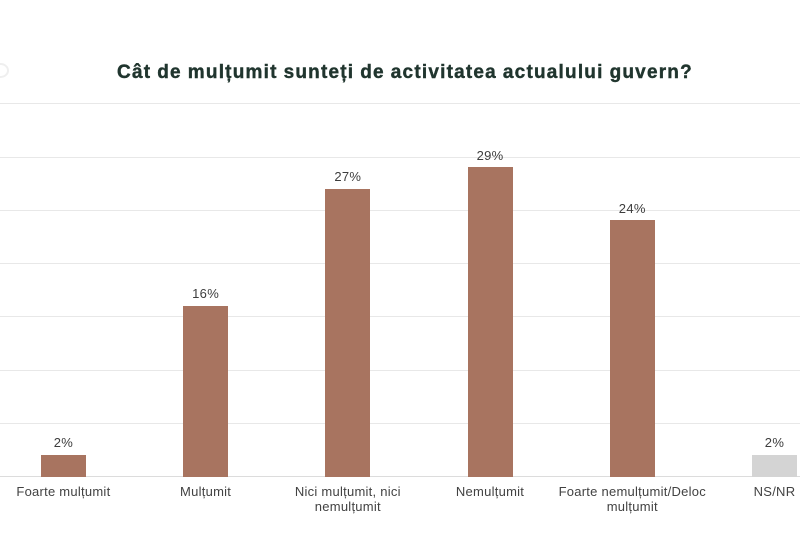 The width and height of the screenshot is (800, 534). Describe the element at coordinates (632, 208) in the screenshot. I see `bar-value-label: 24%` at that location.